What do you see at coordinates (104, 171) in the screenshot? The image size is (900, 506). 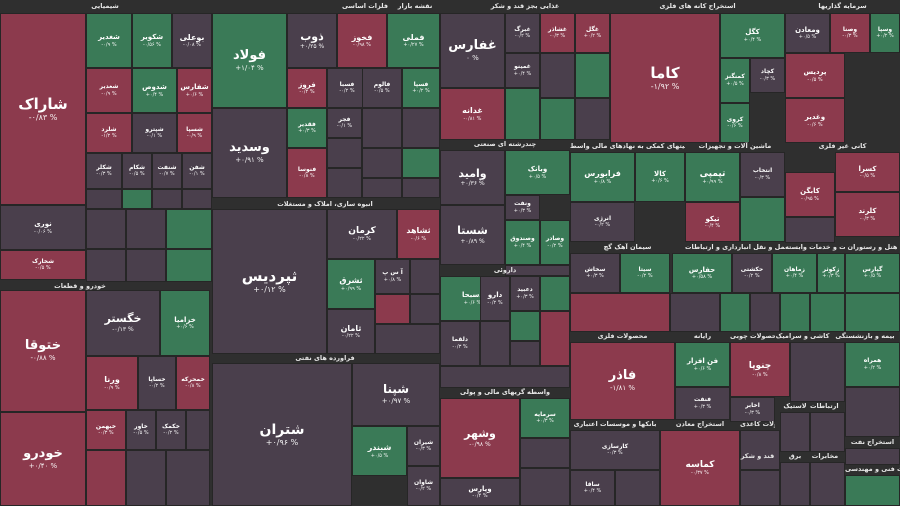 I see `stock-tile-shkalar: شکلر -۰/۳ %` at bounding box center [104, 171].